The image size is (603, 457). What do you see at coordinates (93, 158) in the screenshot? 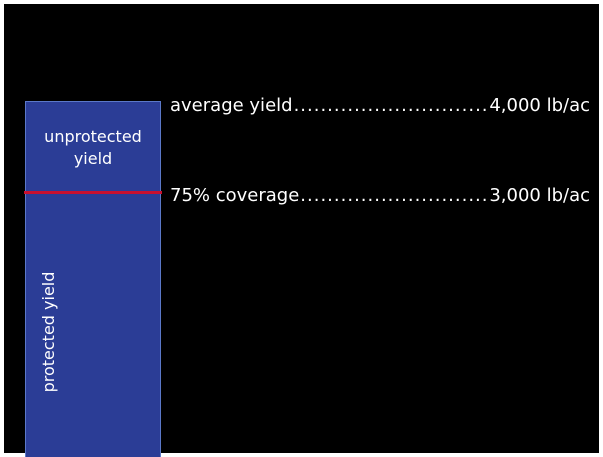
I see `unprotected-label-line2: yield` at bounding box center [93, 158].